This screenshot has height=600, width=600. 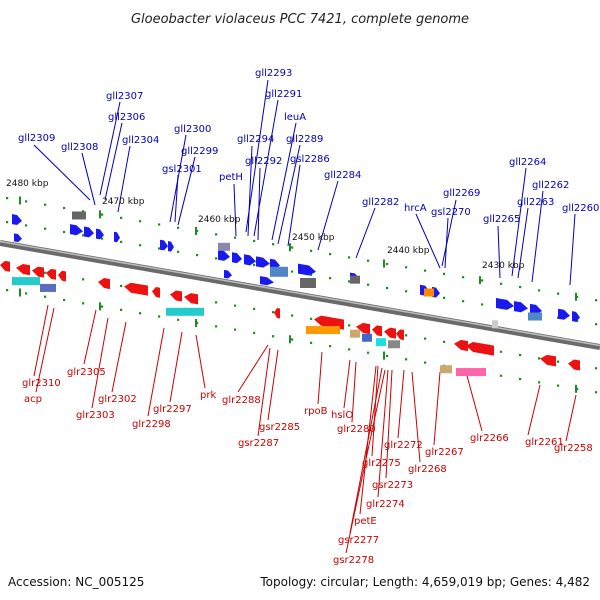 What do you see at coordinates (263, 161) in the screenshot?
I see `gene-label: gll2292` at bounding box center [263, 161].